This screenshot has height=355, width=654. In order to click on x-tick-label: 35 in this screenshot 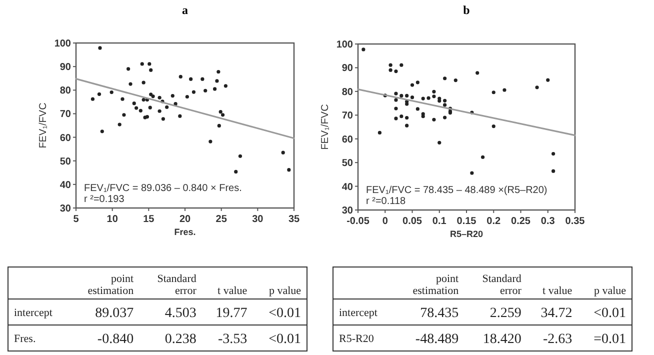, I will do `click(294, 219)`.